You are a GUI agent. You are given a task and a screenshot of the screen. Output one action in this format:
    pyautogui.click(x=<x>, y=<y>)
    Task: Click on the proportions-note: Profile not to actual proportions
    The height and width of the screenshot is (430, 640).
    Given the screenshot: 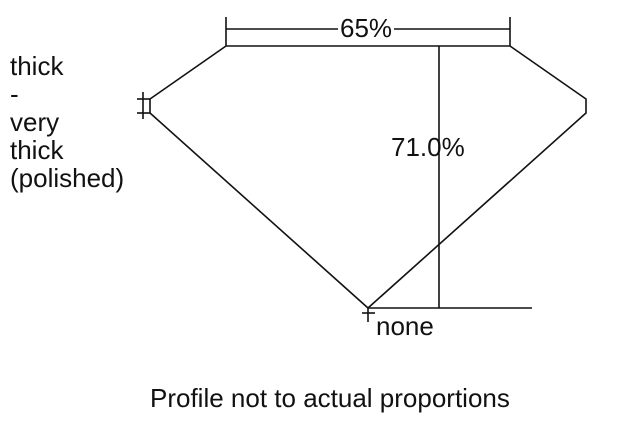 What is the action you would take?
    pyautogui.click(x=330, y=398)
    